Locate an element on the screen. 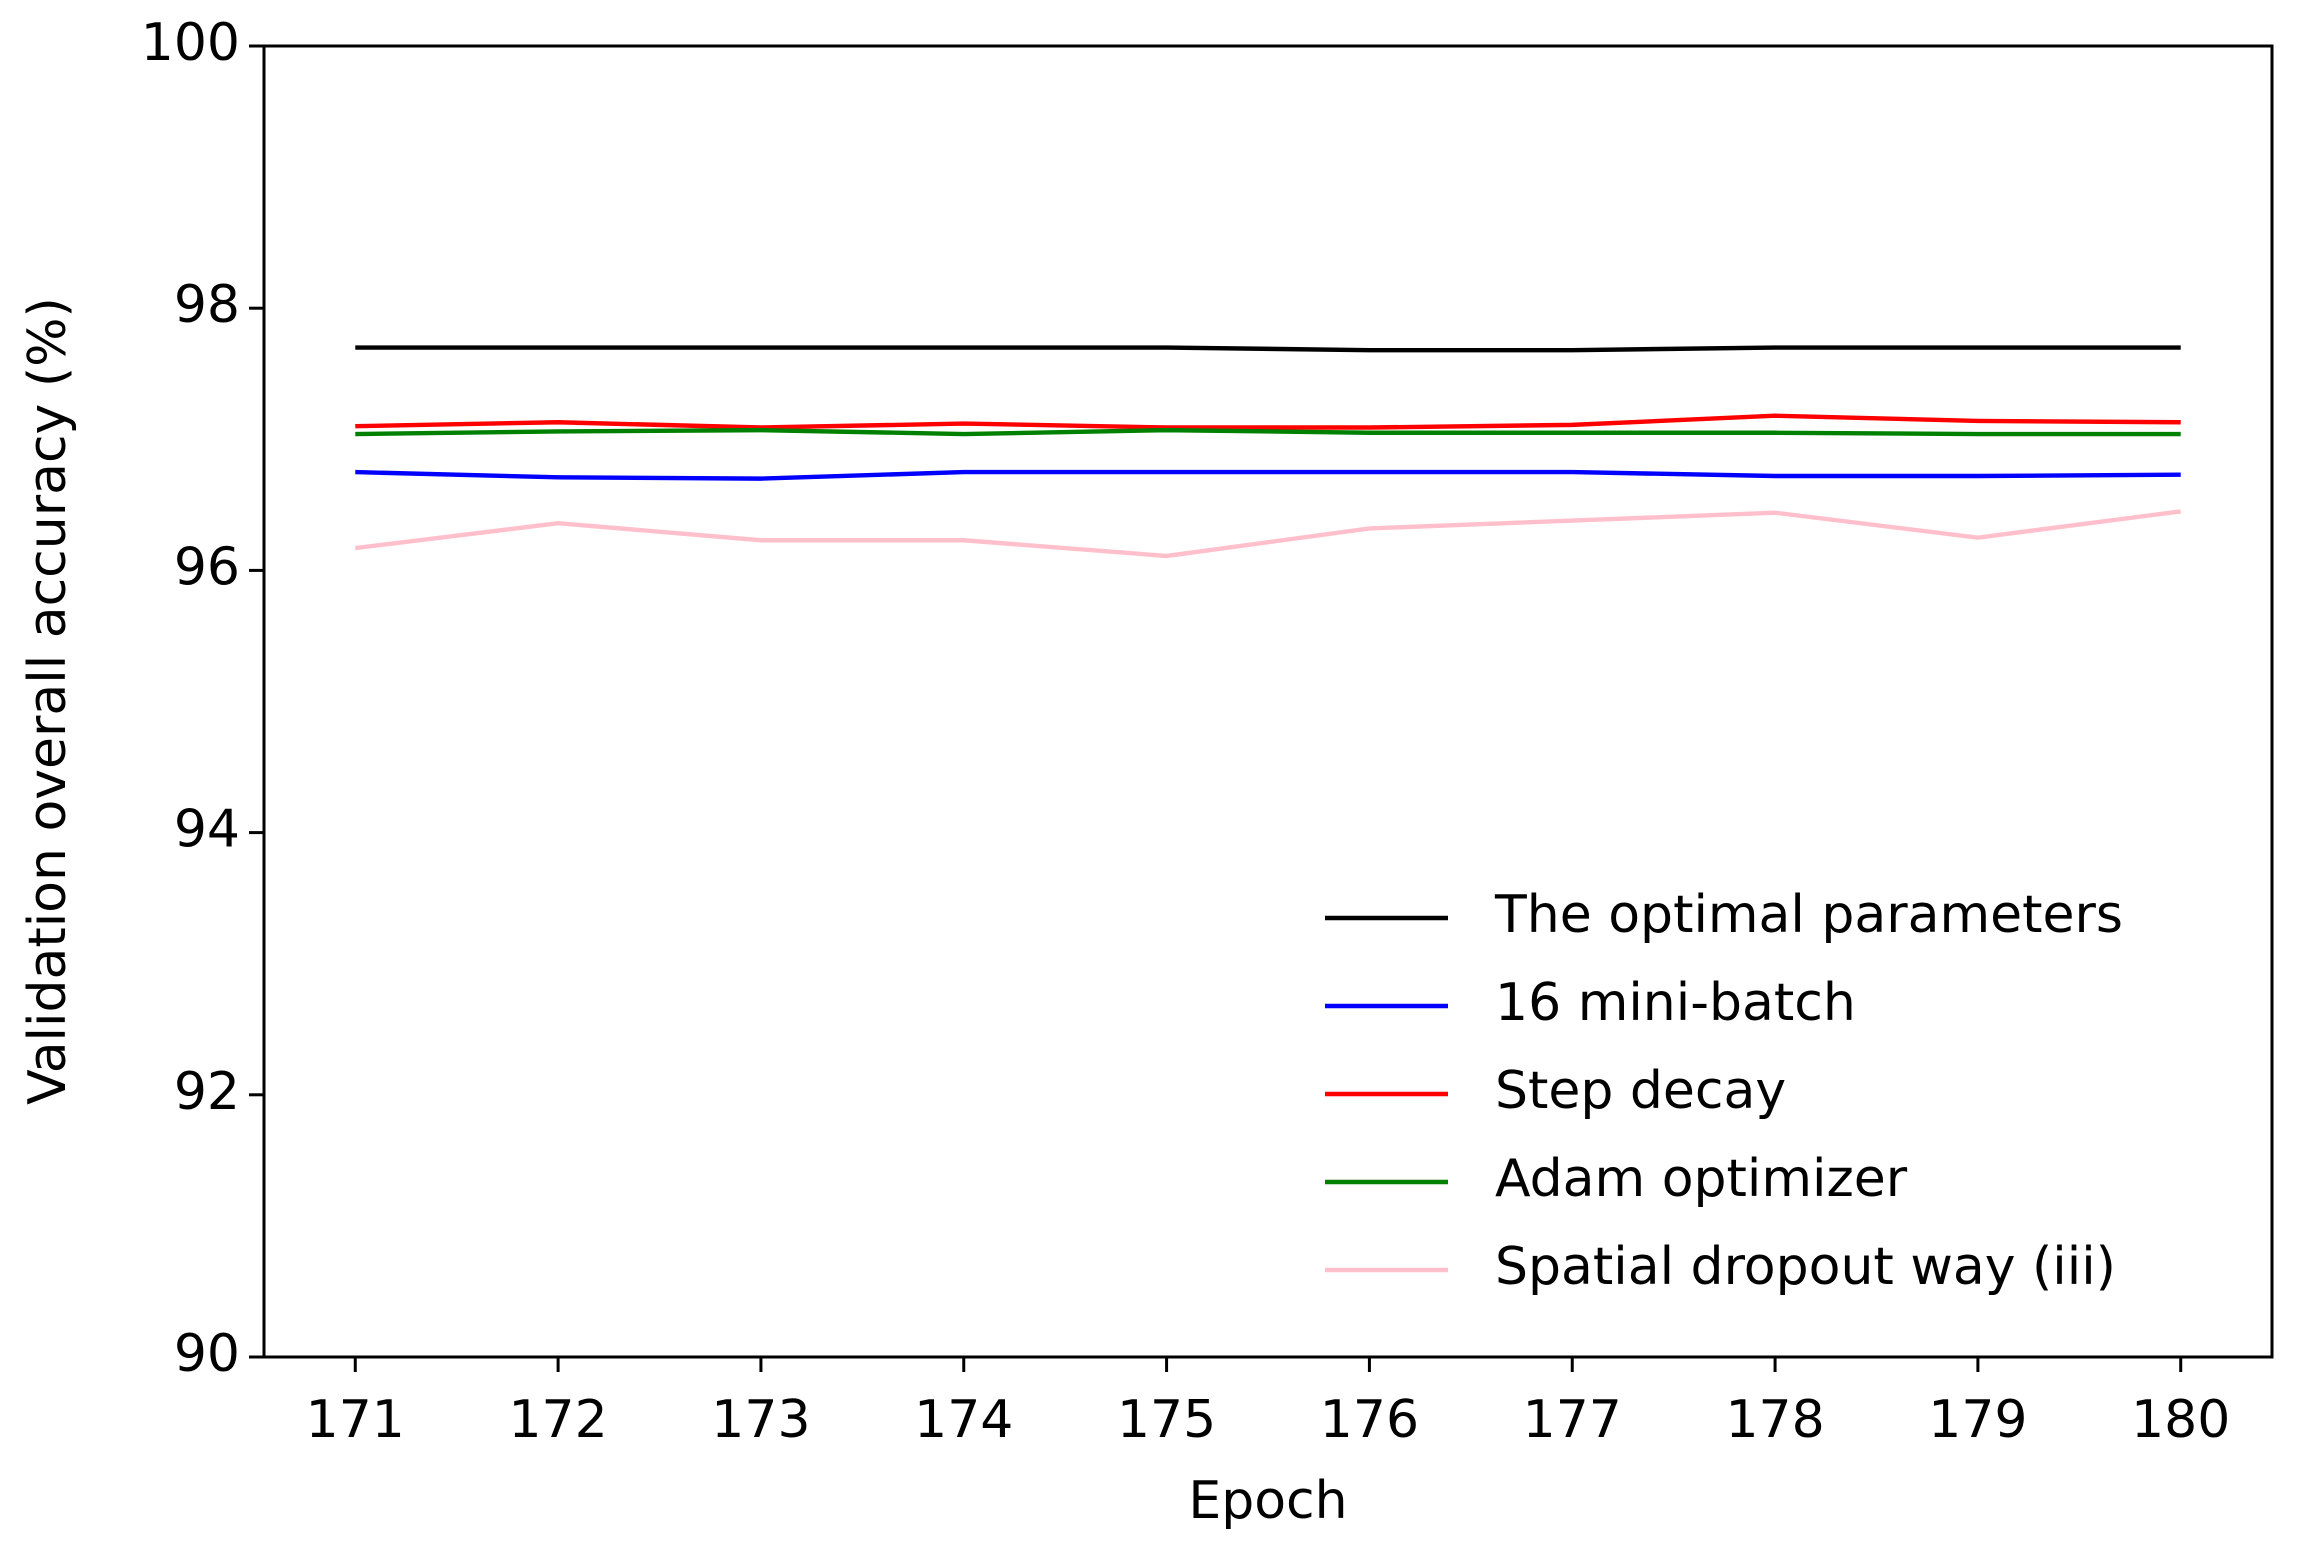 The height and width of the screenshot is (1551, 2299). legend-label: Spatial dropout way (iii) is located at coordinates (1805, 1267).